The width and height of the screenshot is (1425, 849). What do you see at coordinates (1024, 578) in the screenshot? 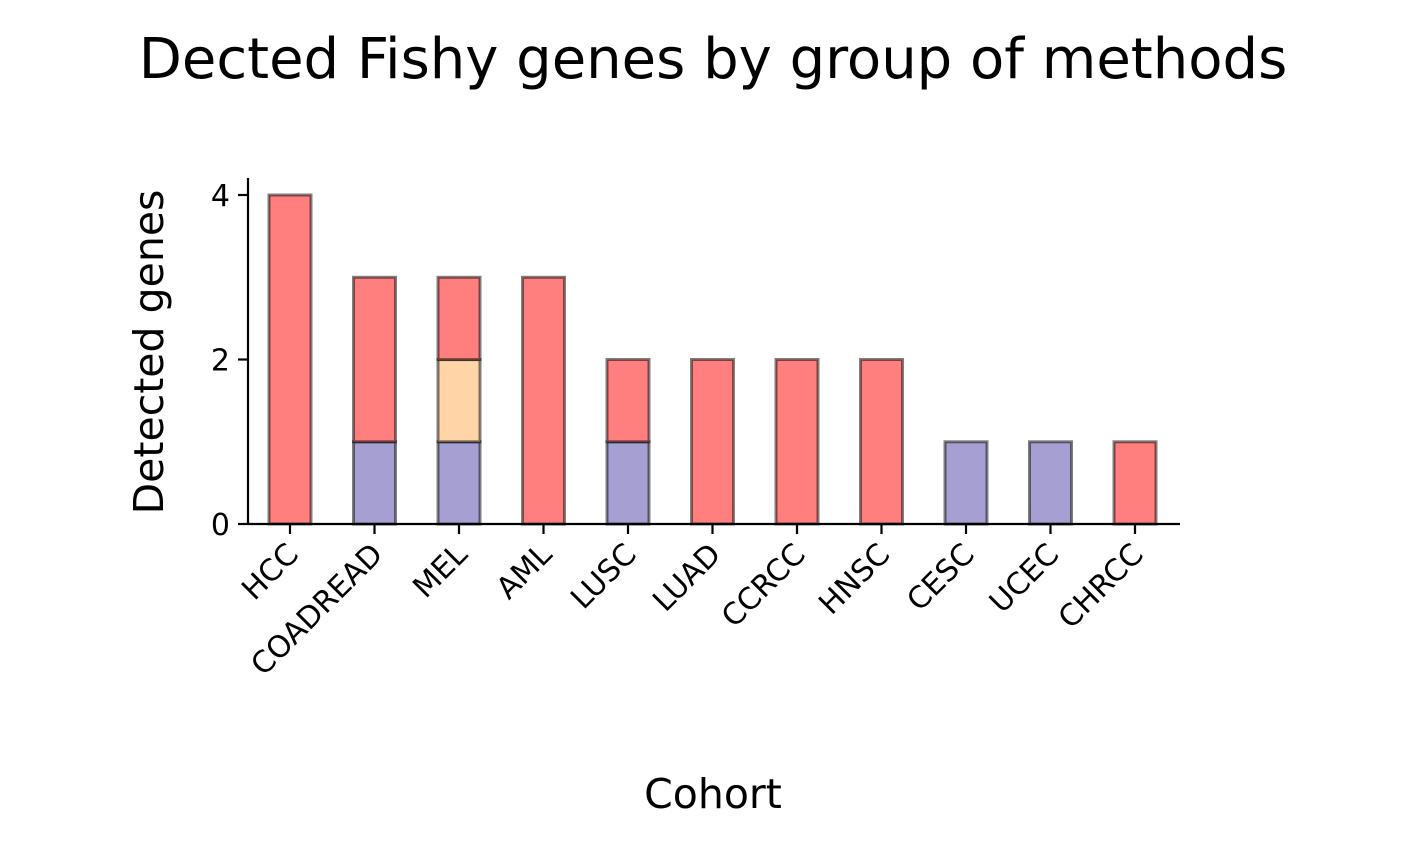
I see `x-tick-label-ucec: UCEC` at bounding box center [1024, 578].